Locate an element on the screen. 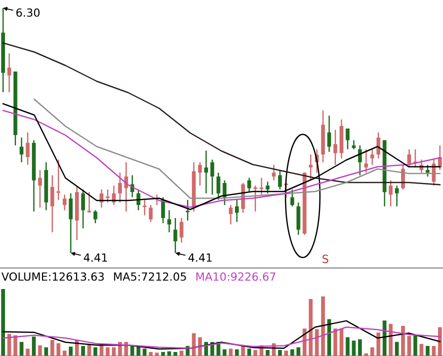  annotation: S is located at coordinates (325, 259).